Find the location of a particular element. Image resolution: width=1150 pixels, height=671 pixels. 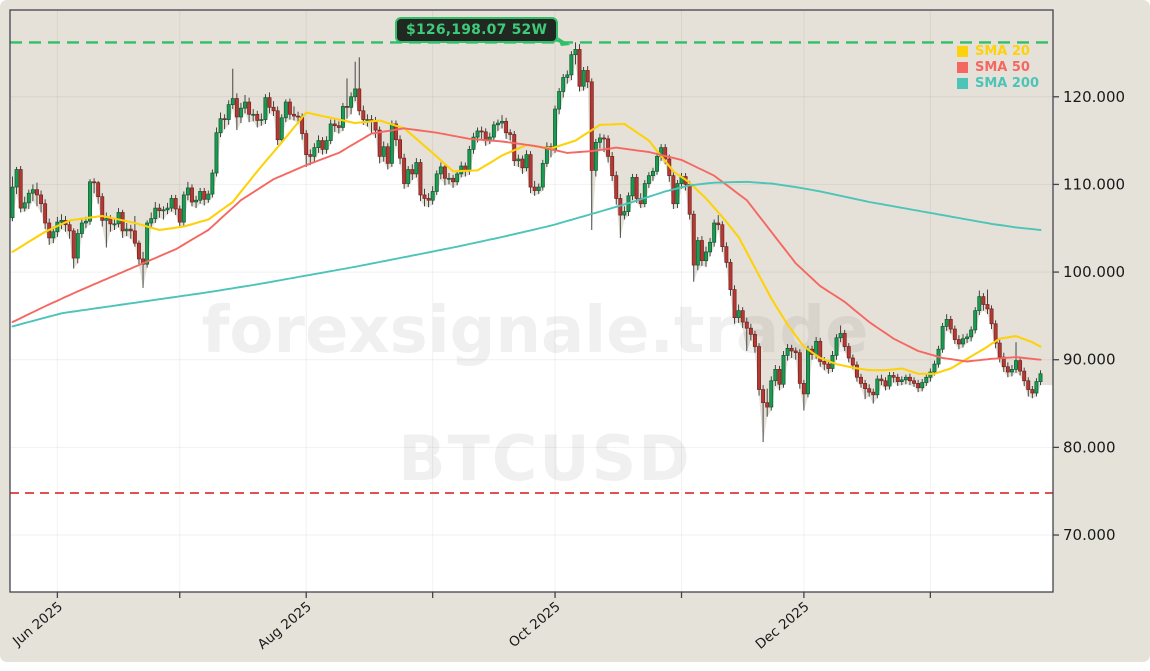

y-axis-label: 90.000 is located at coordinates (1089, 360).